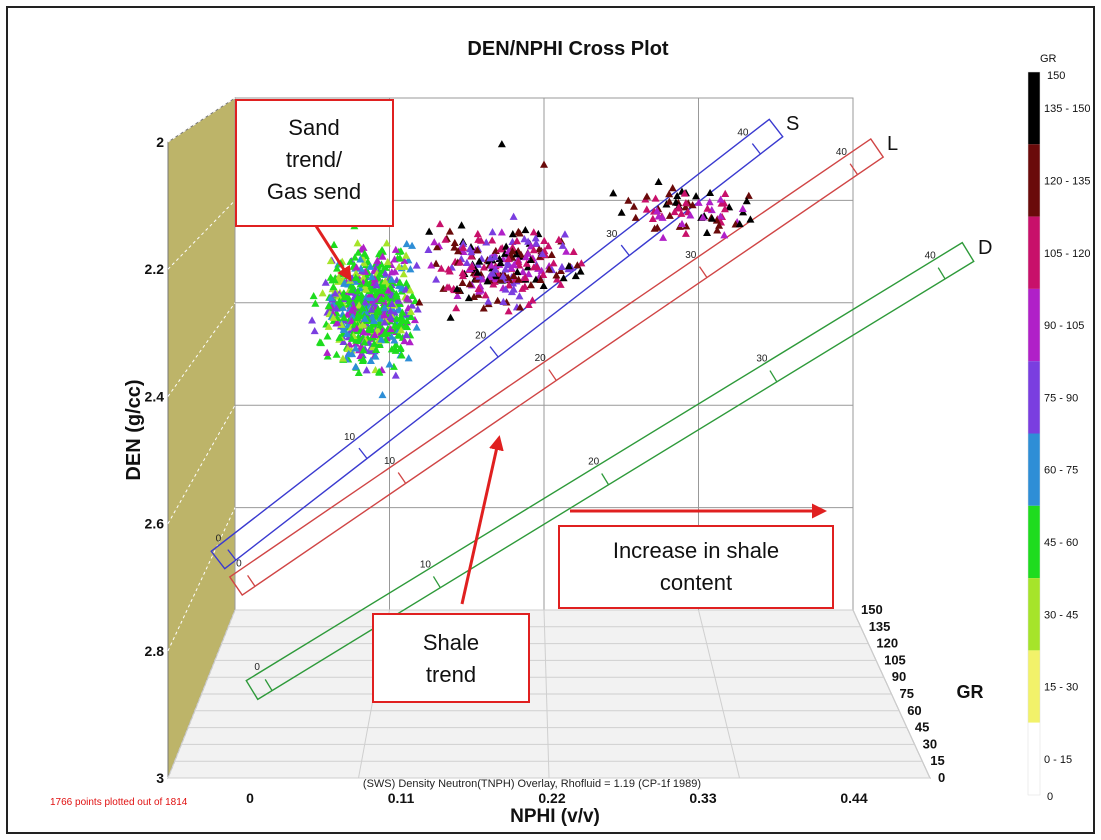 This screenshot has height=840, width=1101. What do you see at coordinates (451, 674) in the screenshot?
I see `shale-trend-line-2: trend` at bounding box center [451, 674].